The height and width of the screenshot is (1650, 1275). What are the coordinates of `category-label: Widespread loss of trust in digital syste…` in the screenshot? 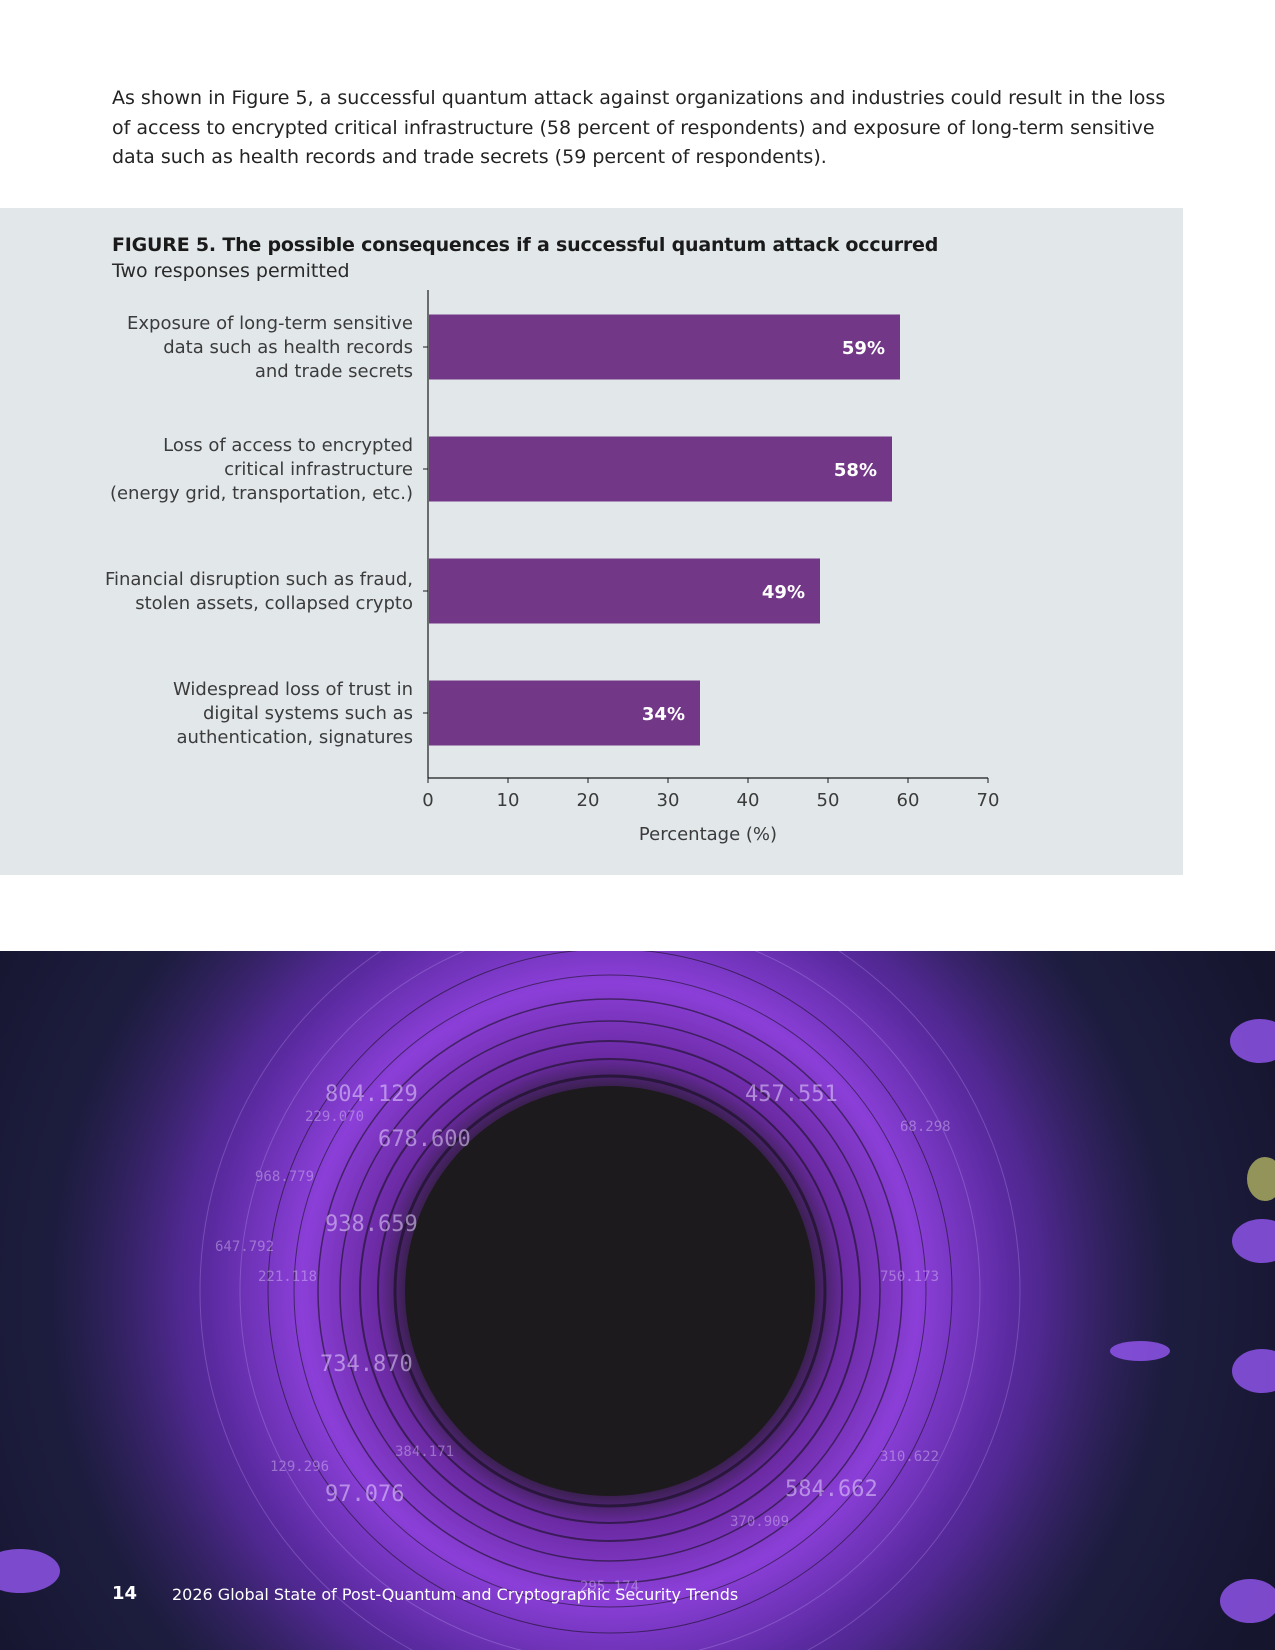 It's located at (293, 713).